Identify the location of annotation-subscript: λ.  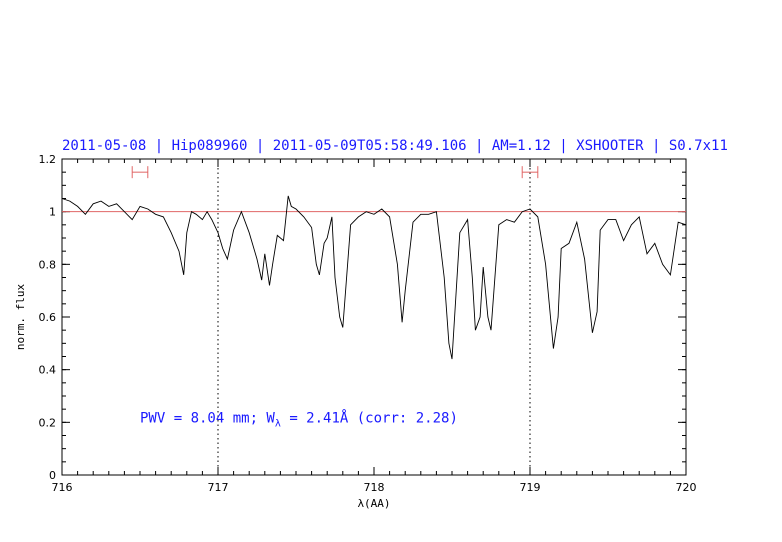
(278, 423).